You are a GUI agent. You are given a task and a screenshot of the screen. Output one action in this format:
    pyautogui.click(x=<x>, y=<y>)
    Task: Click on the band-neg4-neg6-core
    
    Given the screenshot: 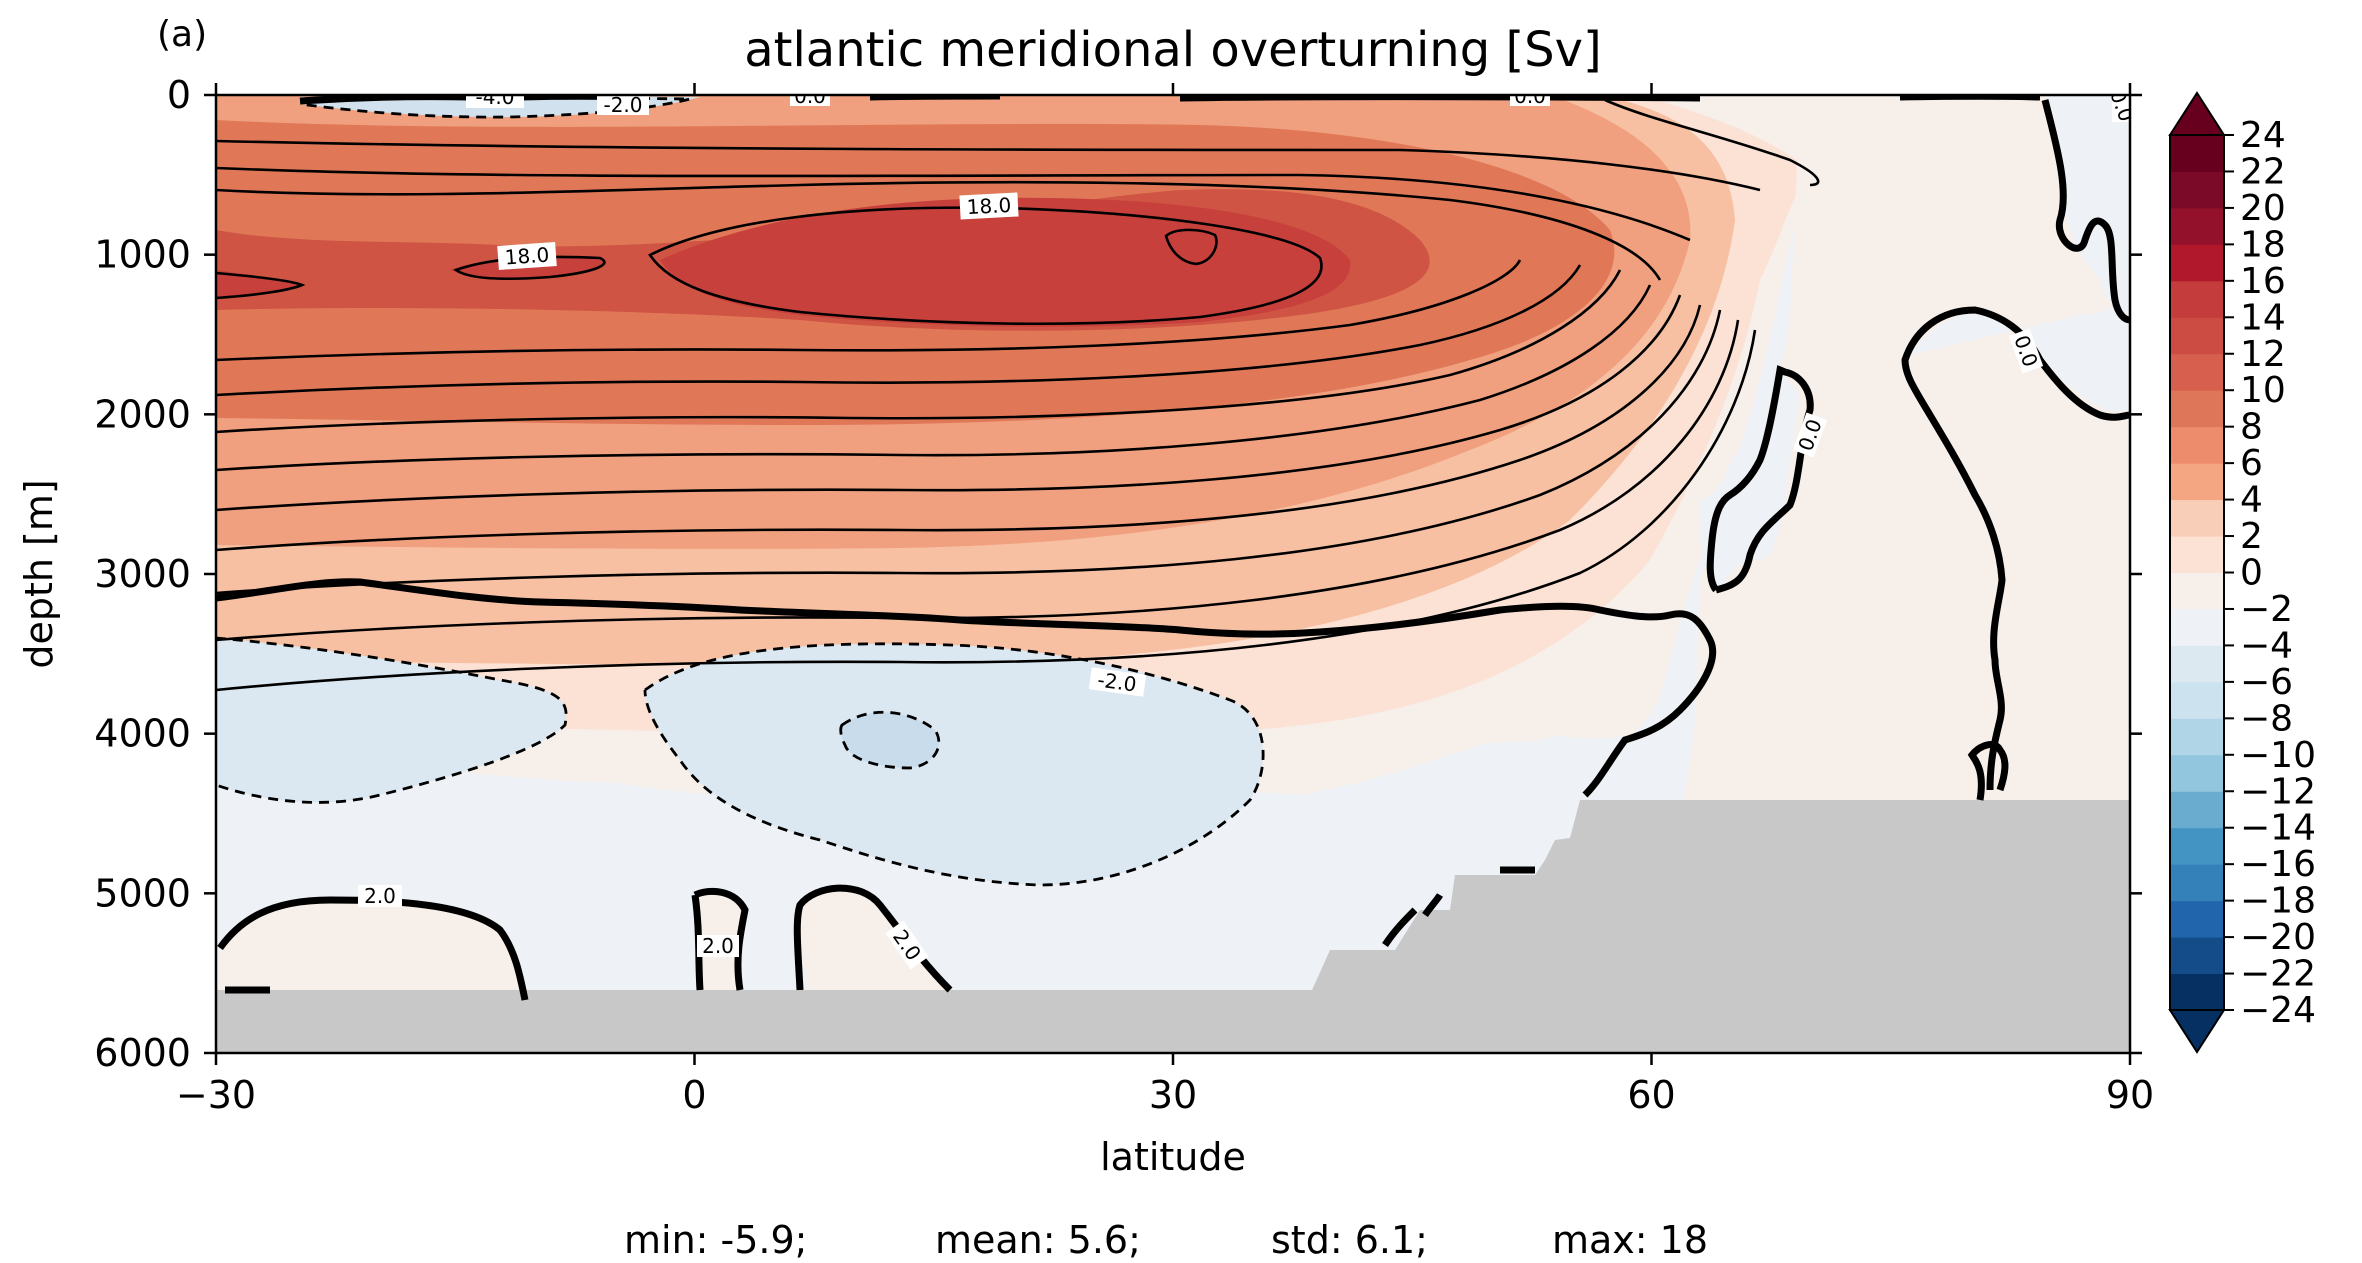 What is the action you would take?
    pyautogui.click(x=889, y=740)
    